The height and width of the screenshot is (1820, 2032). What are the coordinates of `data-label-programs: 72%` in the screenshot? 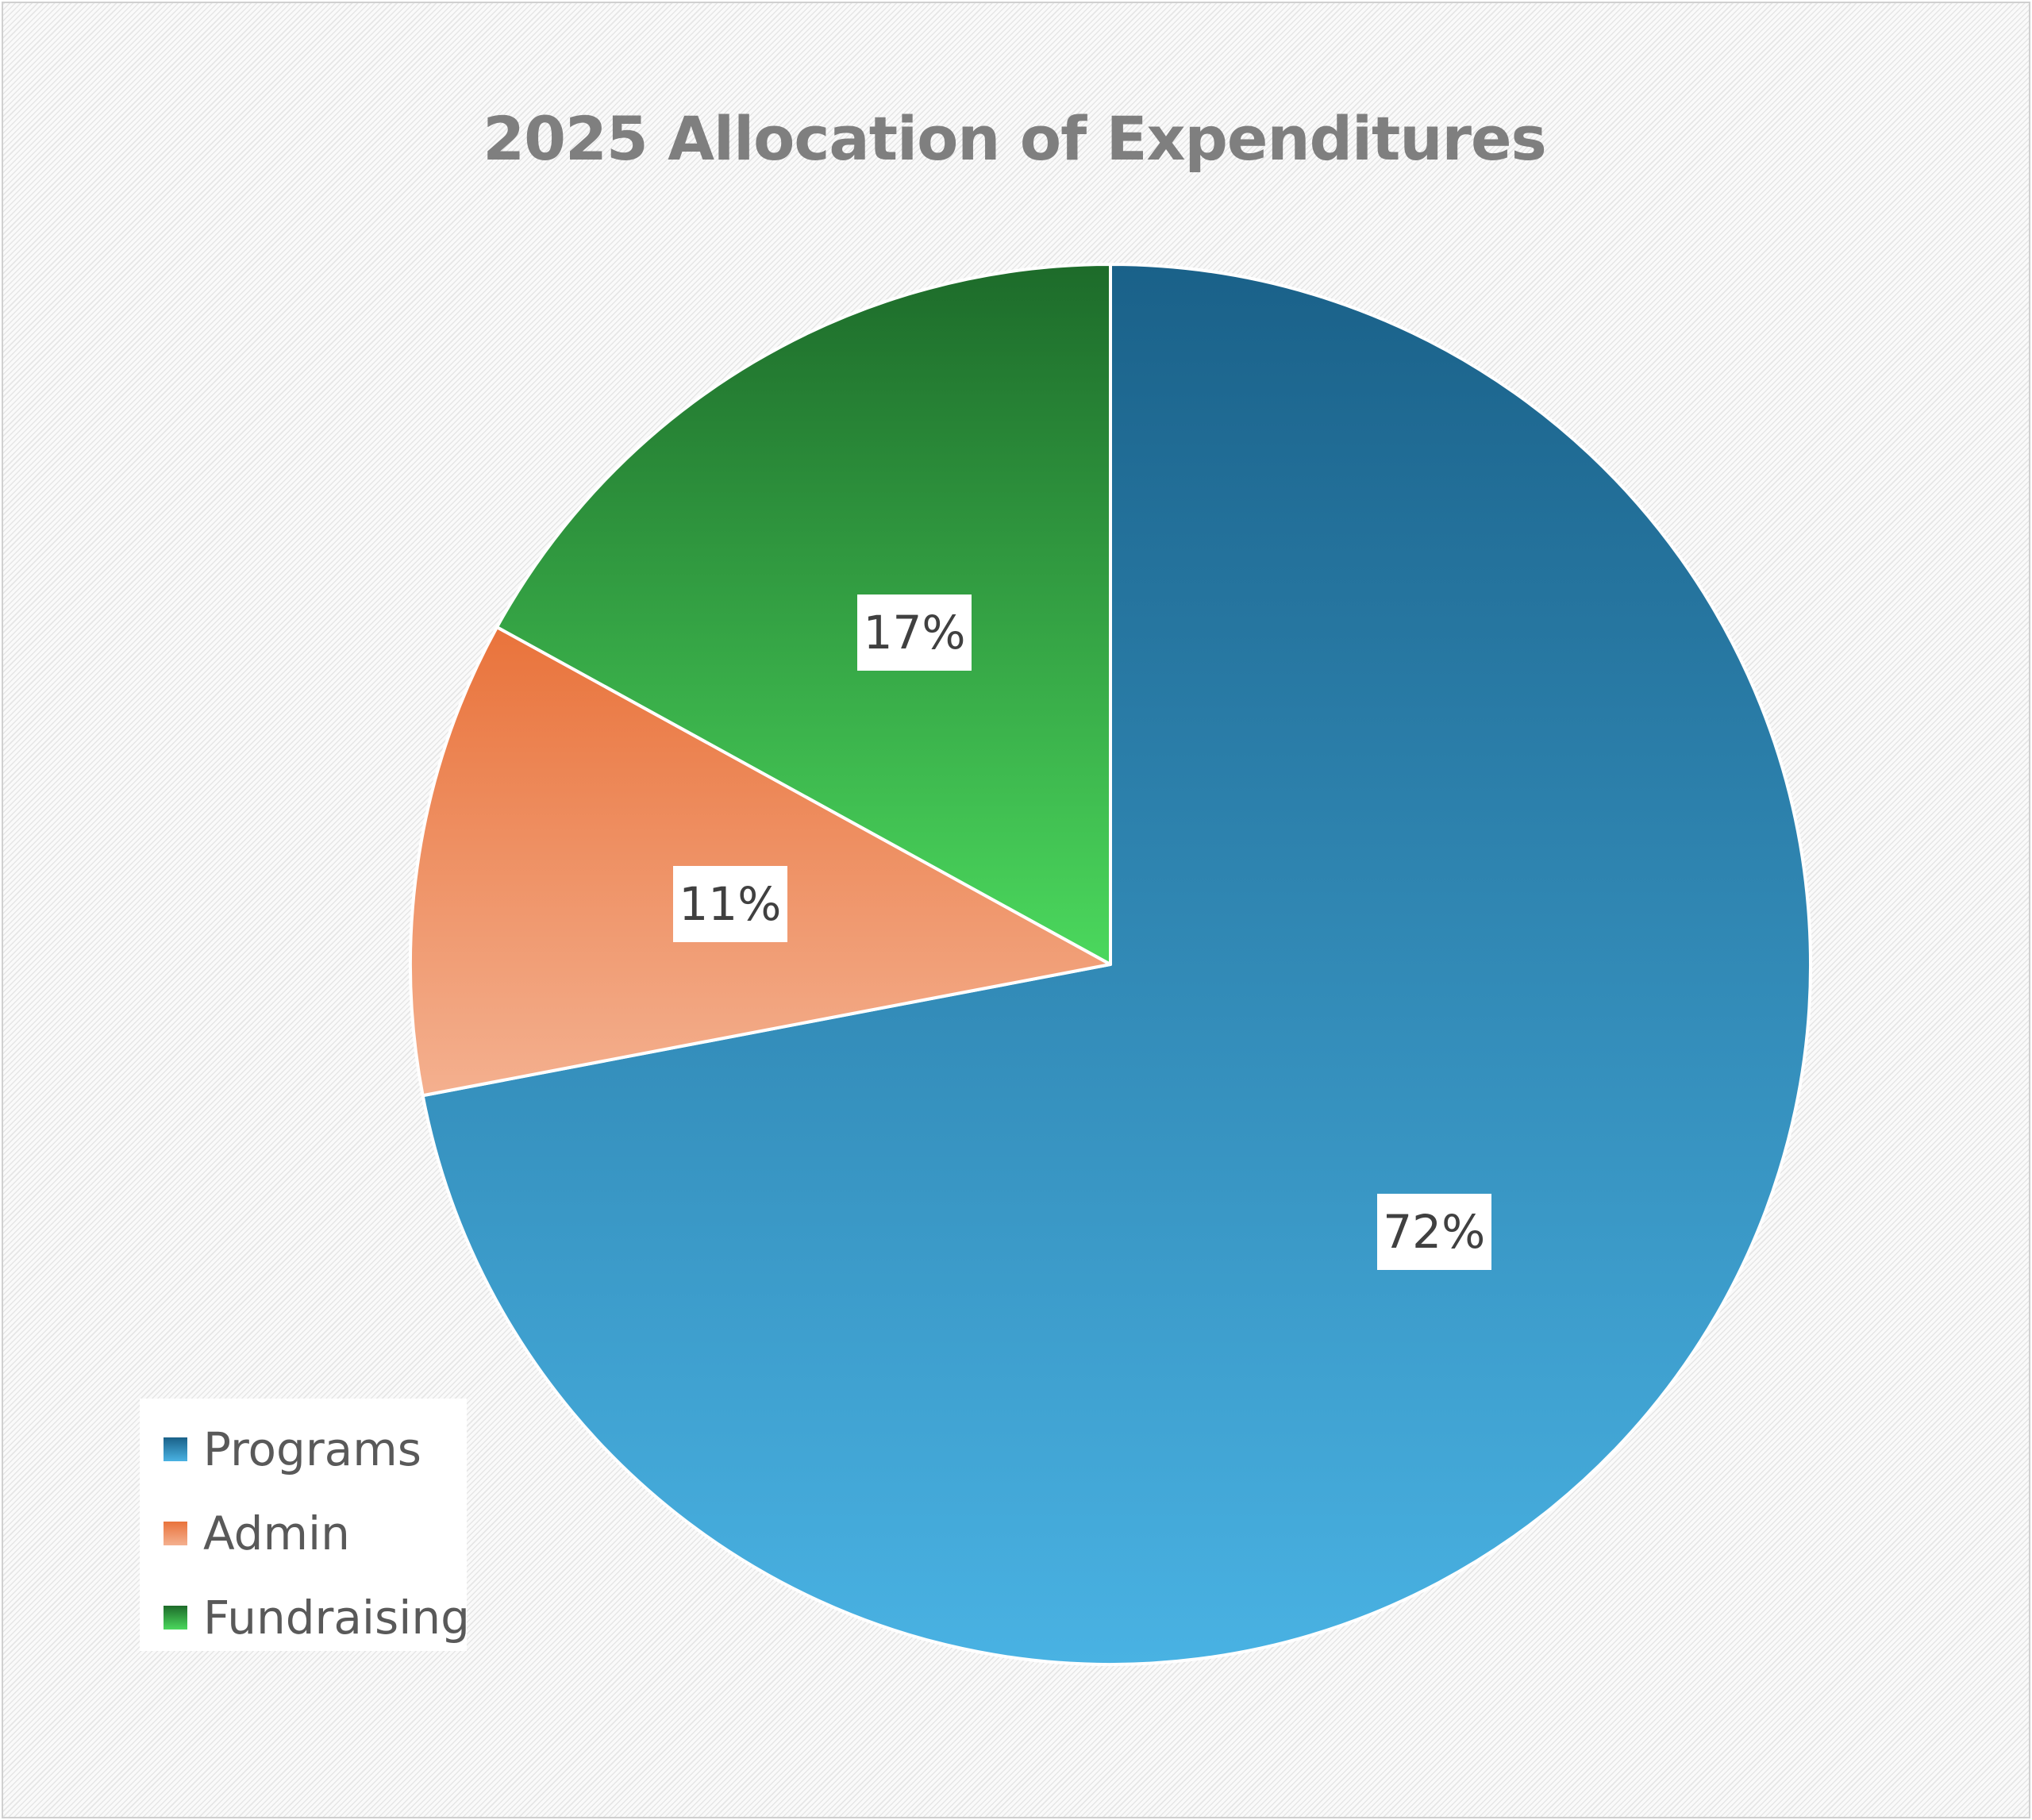 It's located at (1433, 1232).